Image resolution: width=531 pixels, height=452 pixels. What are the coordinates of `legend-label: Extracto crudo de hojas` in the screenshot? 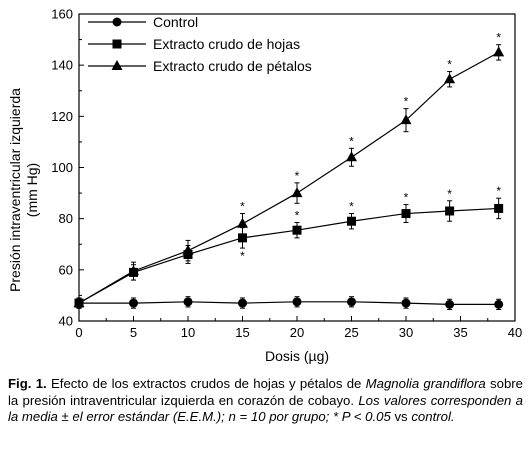 It's located at (226, 44).